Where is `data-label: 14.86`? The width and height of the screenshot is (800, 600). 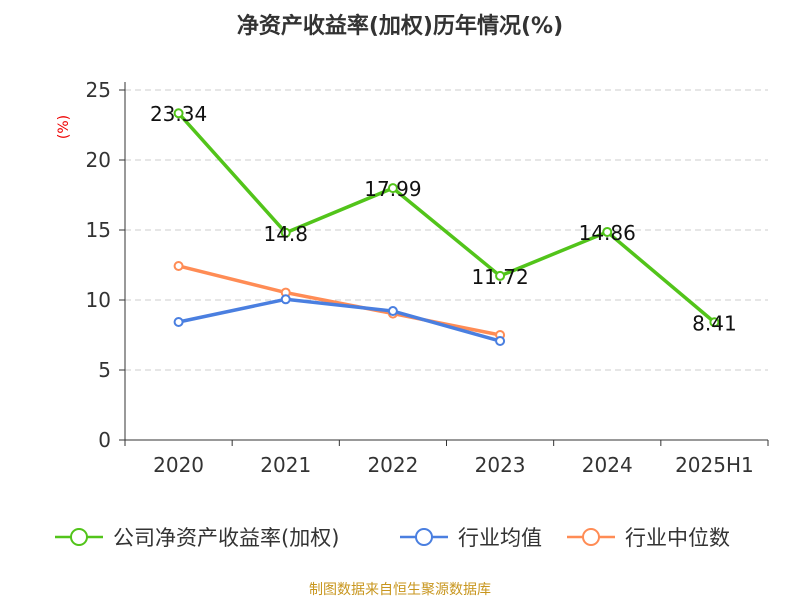
data-label: 14.86 is located at coordinates (607, 233).